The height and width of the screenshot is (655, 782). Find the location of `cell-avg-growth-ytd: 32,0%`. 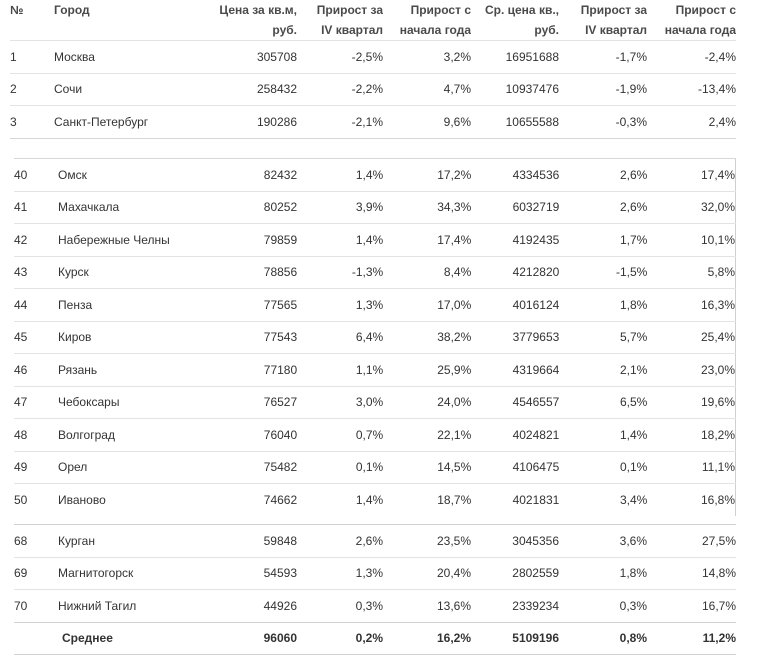

cell-avg-growth-ytd: 32,0% is located at coordinates (717, 207).